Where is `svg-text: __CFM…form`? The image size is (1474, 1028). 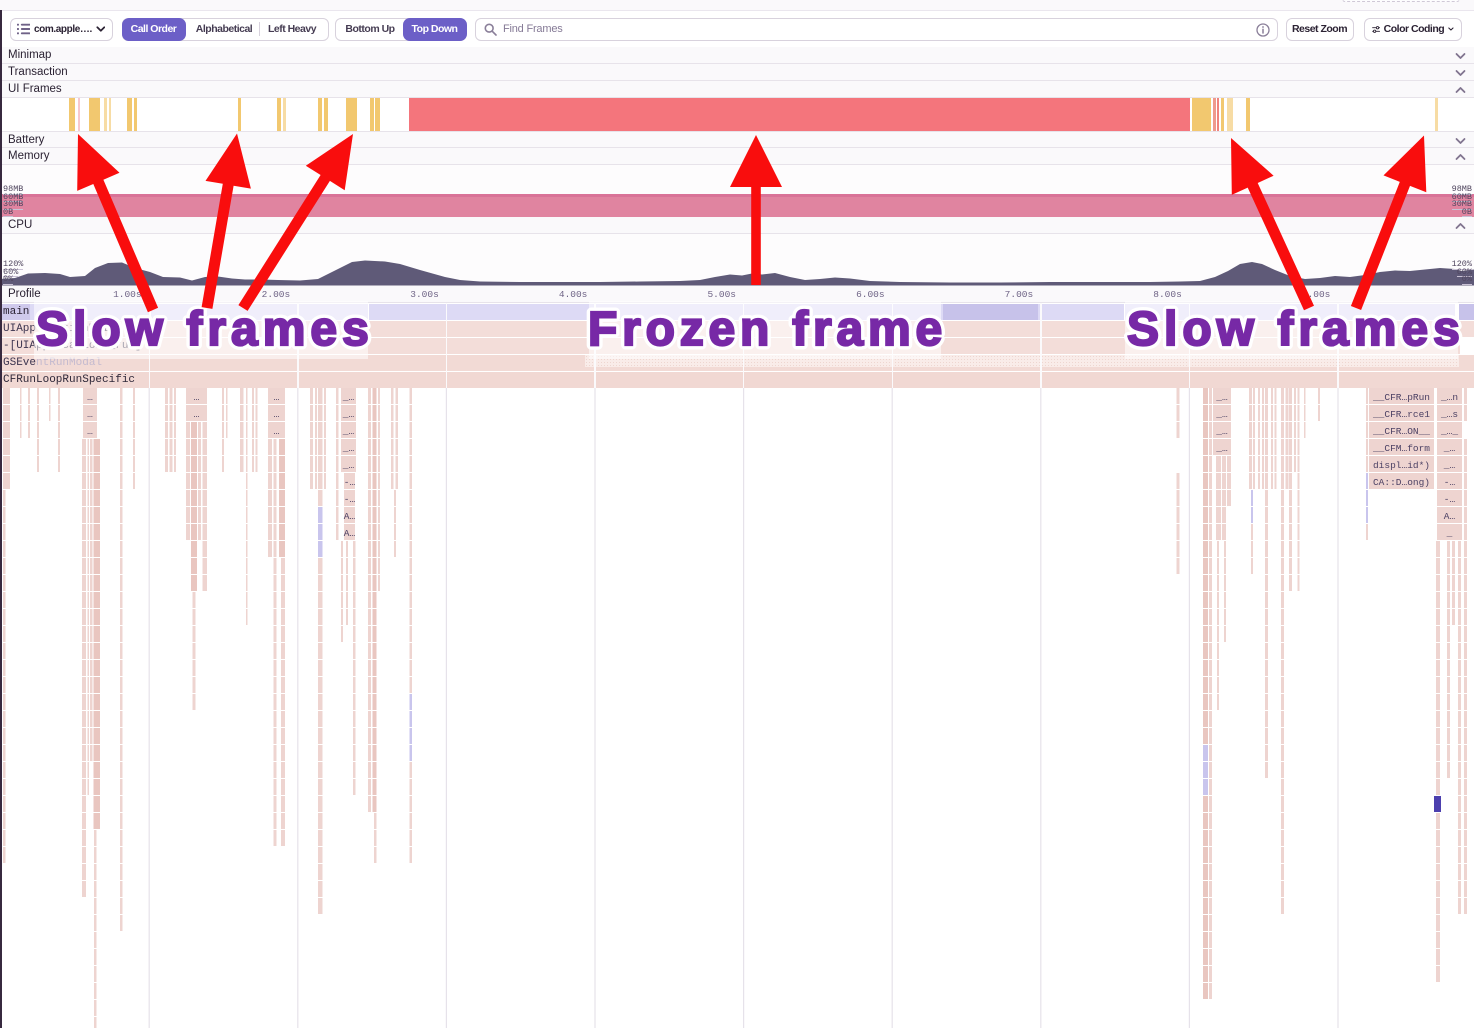 svg-text: __CFM…form is located at coordinates (1401, 448).